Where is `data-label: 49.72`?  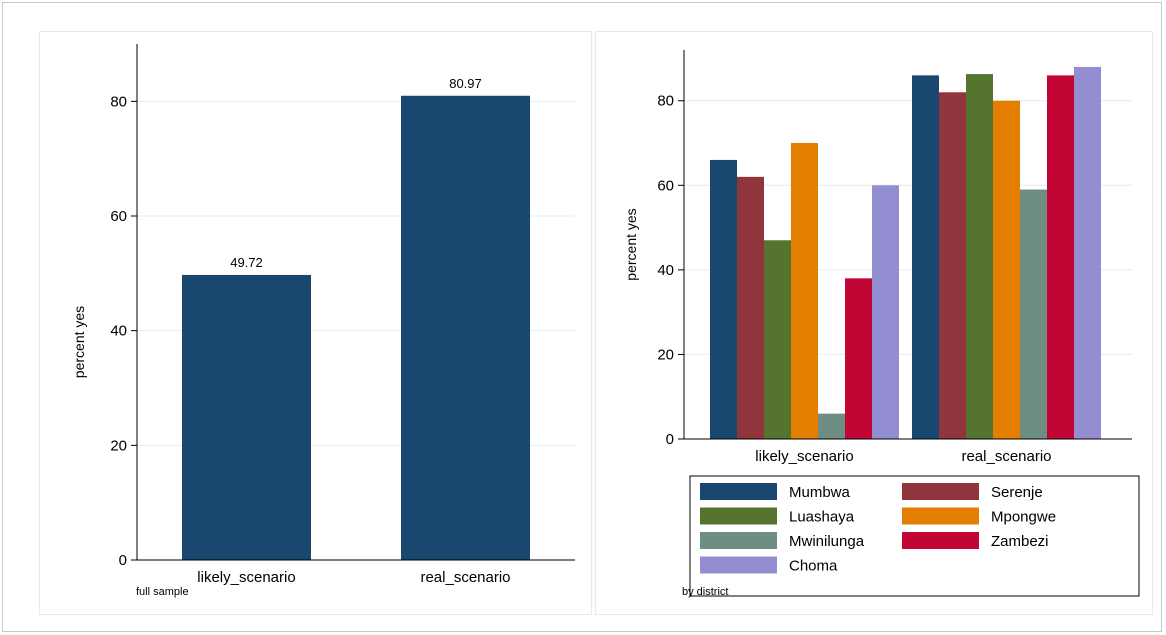
data-label: 49.72 is located at coordinates (246, 262).